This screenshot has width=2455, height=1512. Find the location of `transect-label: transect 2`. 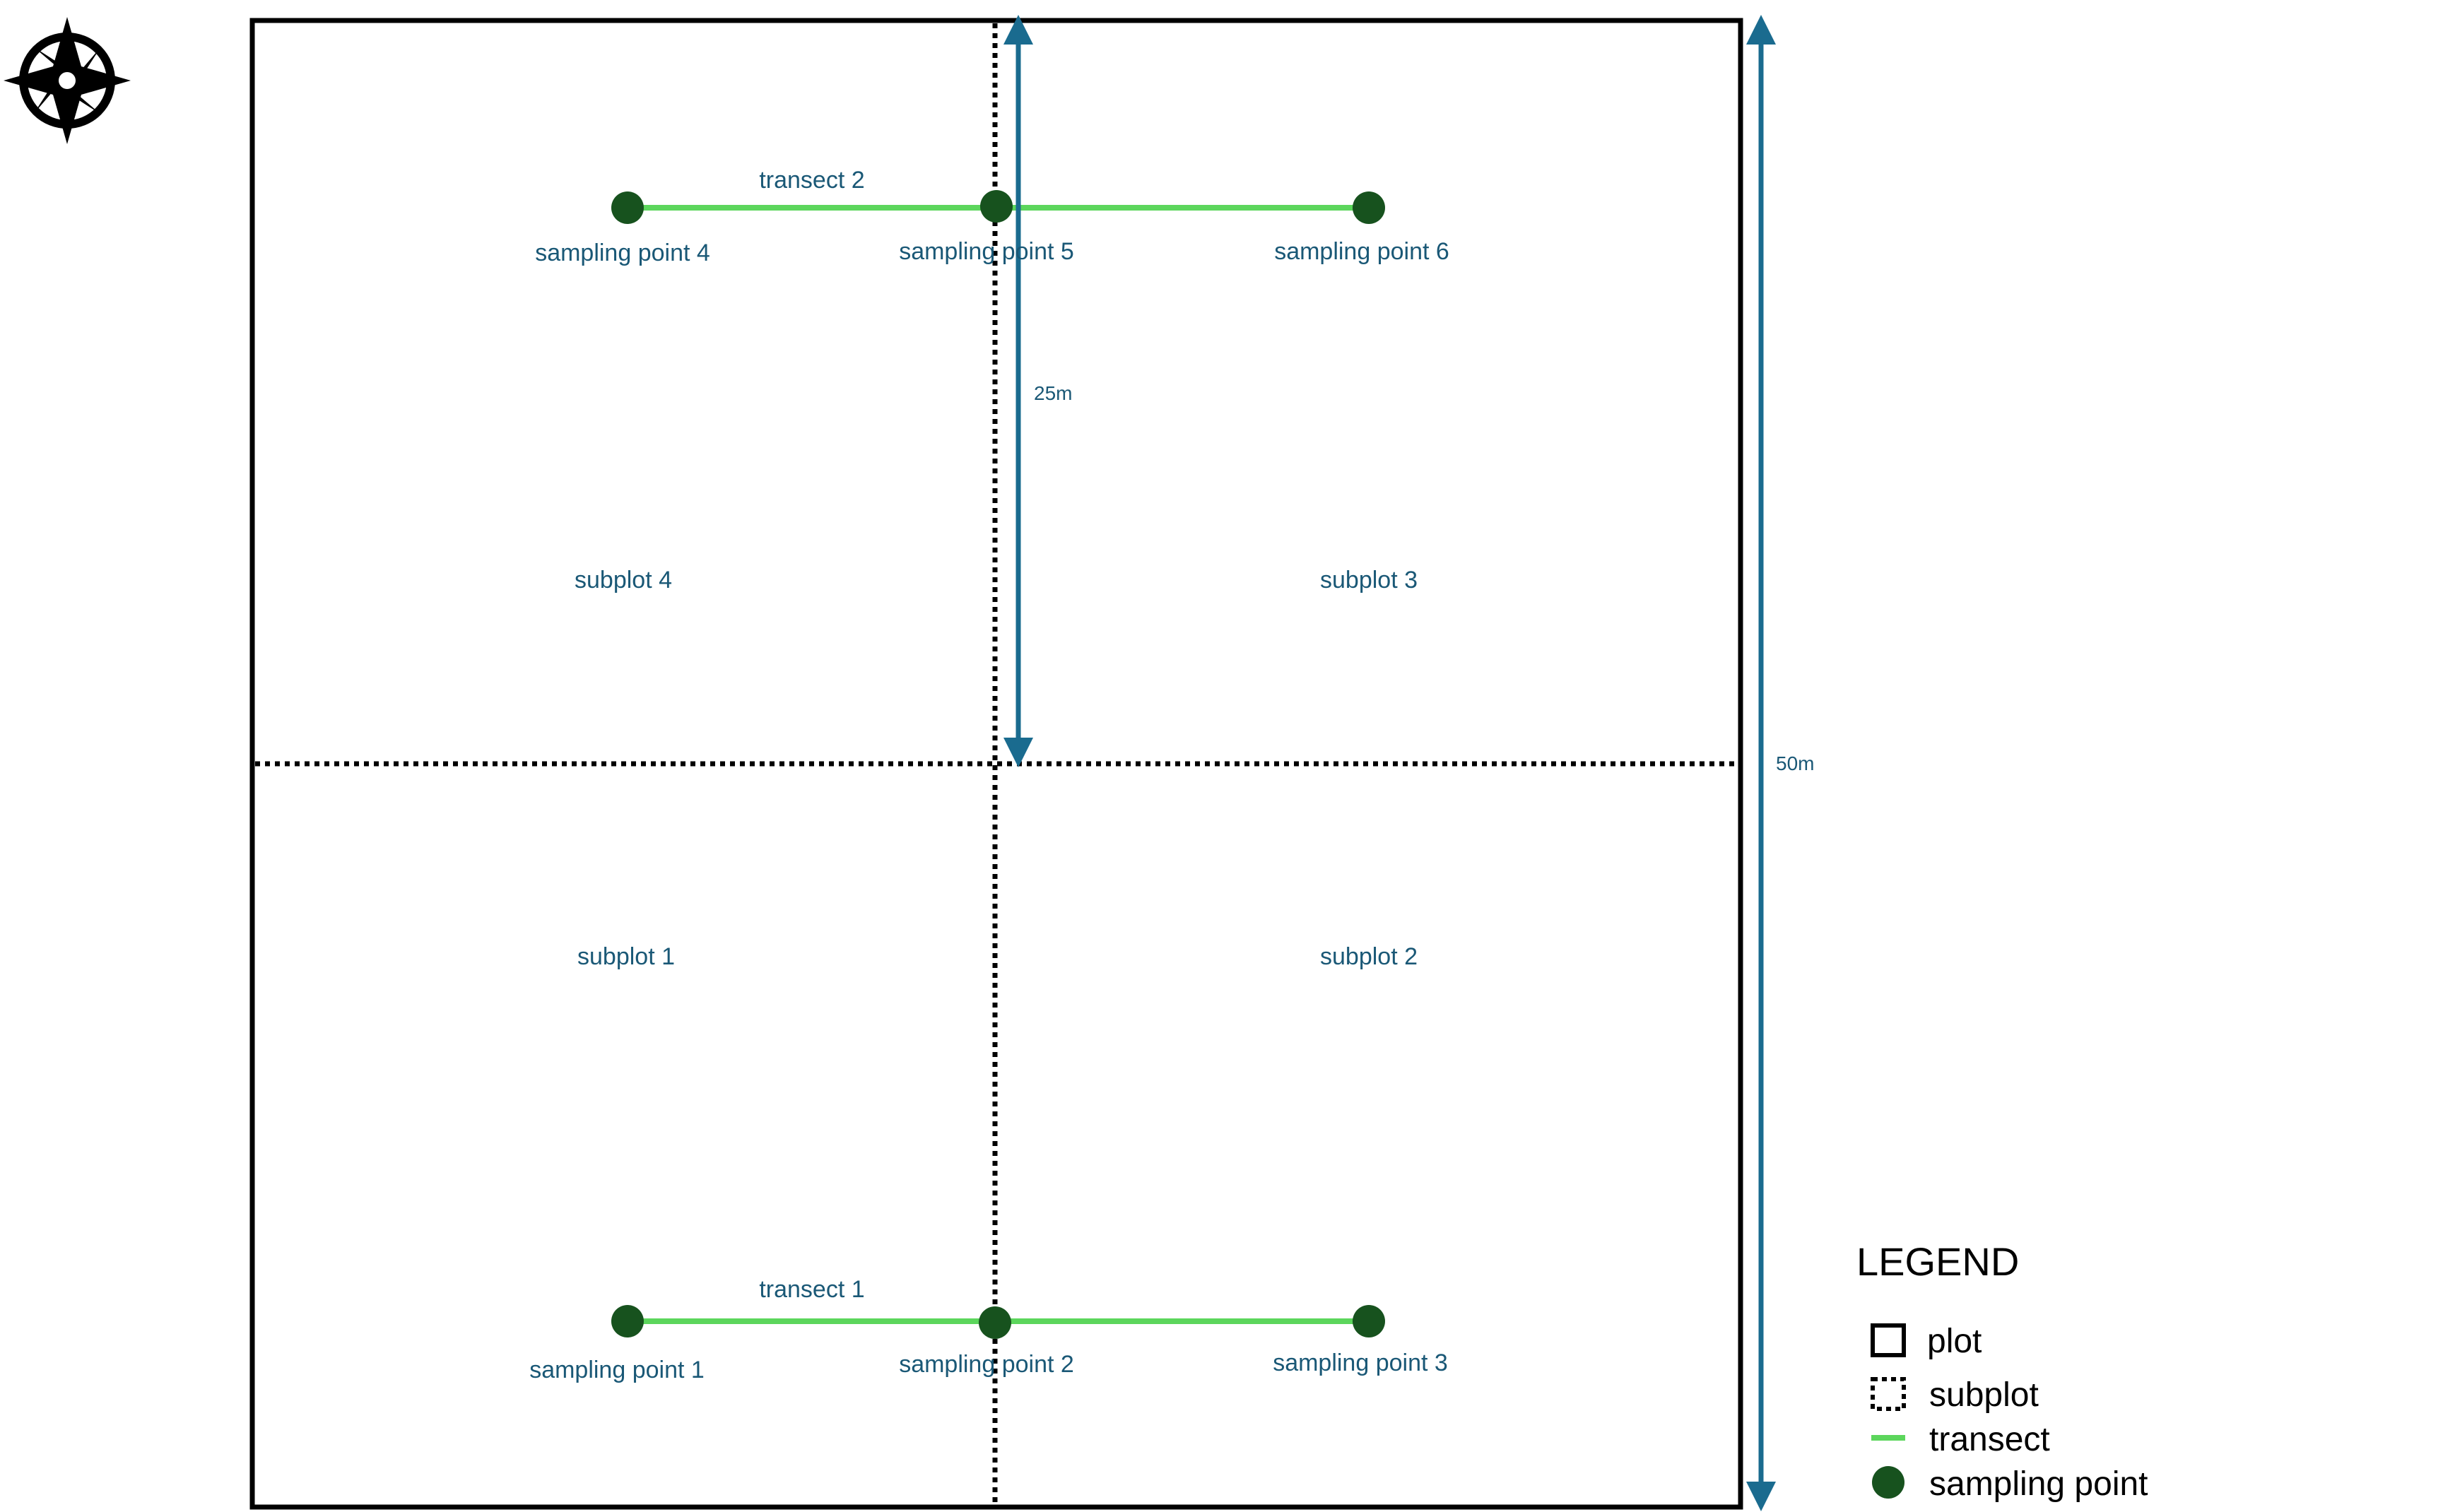

transect-label: transect 2 is located at coordinates (811, 180).